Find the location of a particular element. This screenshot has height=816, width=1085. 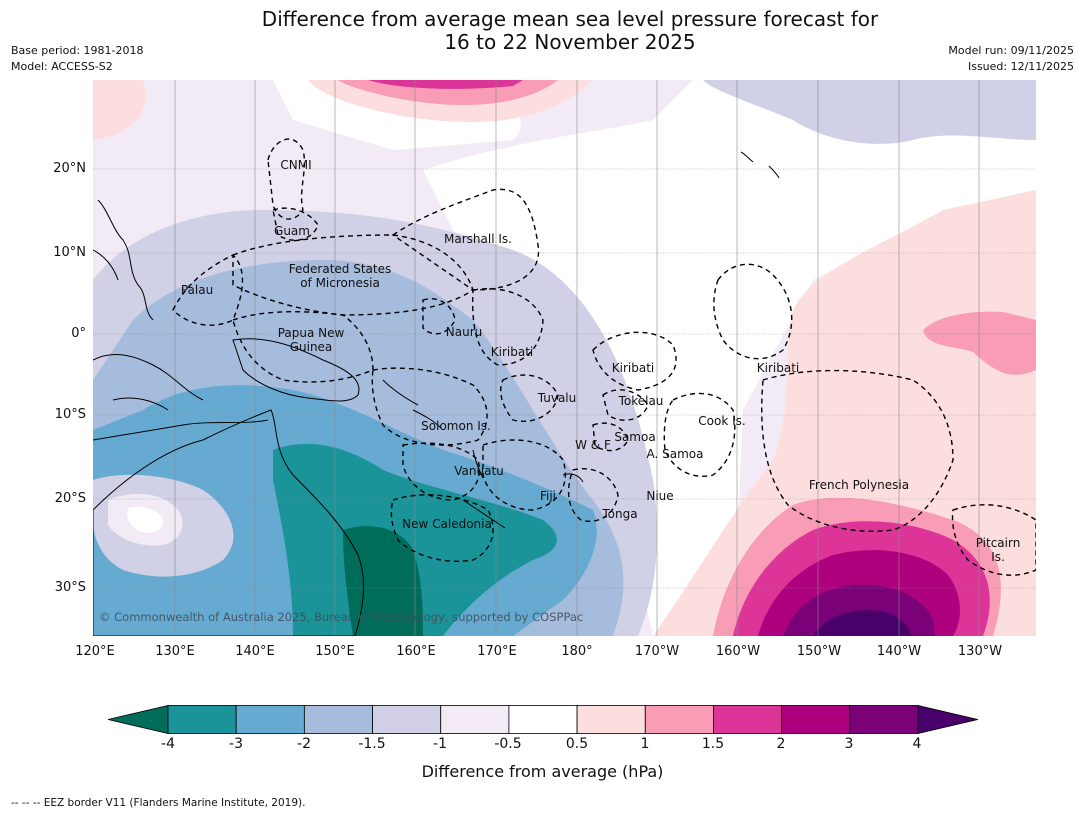

label-marshall: Marshall Is. is located at coordinates (478, 239).